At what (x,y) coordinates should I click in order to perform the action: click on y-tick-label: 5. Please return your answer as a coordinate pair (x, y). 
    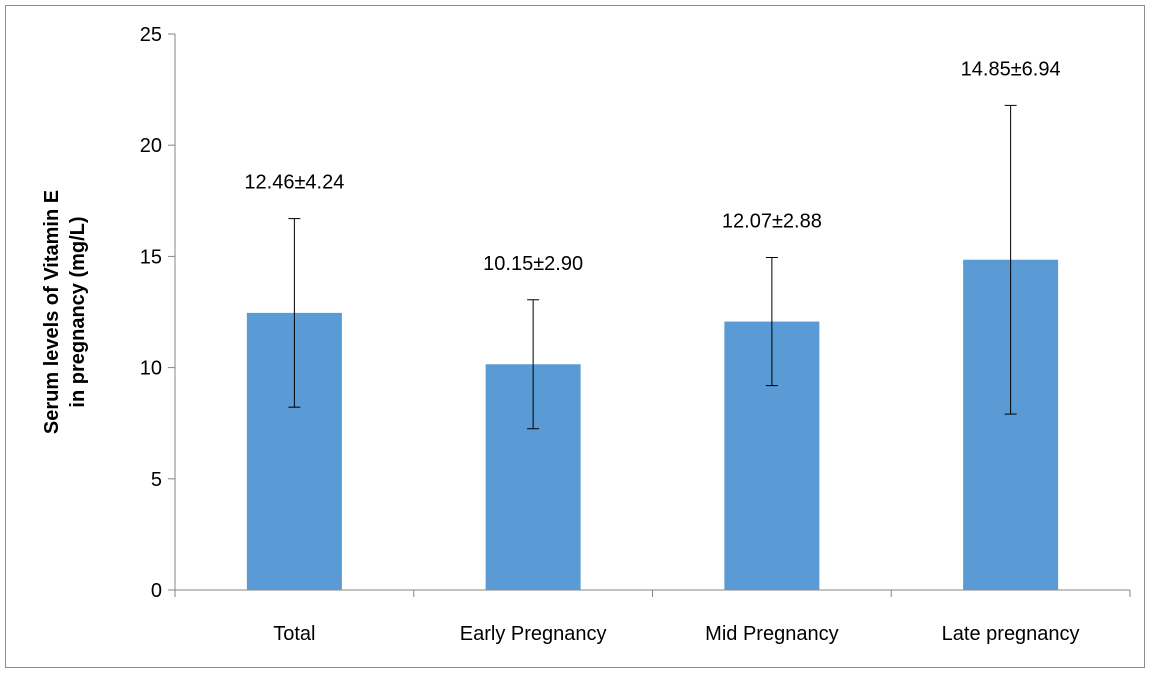
    Looking at the image, I should click on (156, 480).